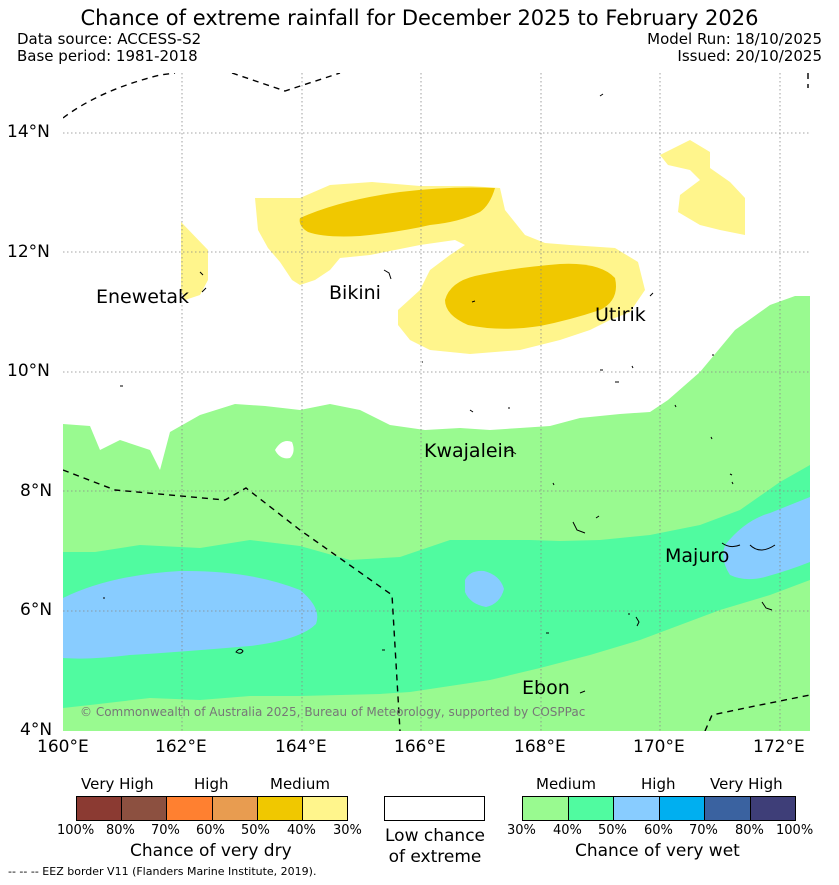 The image size is (839, 885). I want to click on legend-wet-tick: 40%, so click(567, 830).